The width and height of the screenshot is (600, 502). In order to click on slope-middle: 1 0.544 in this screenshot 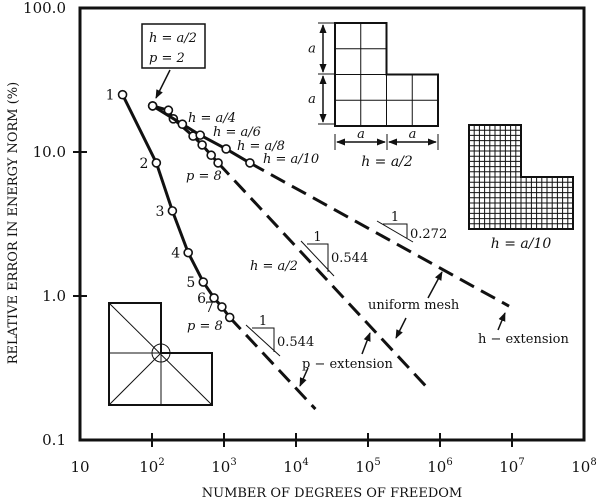, I will do `click(334, 253)`.